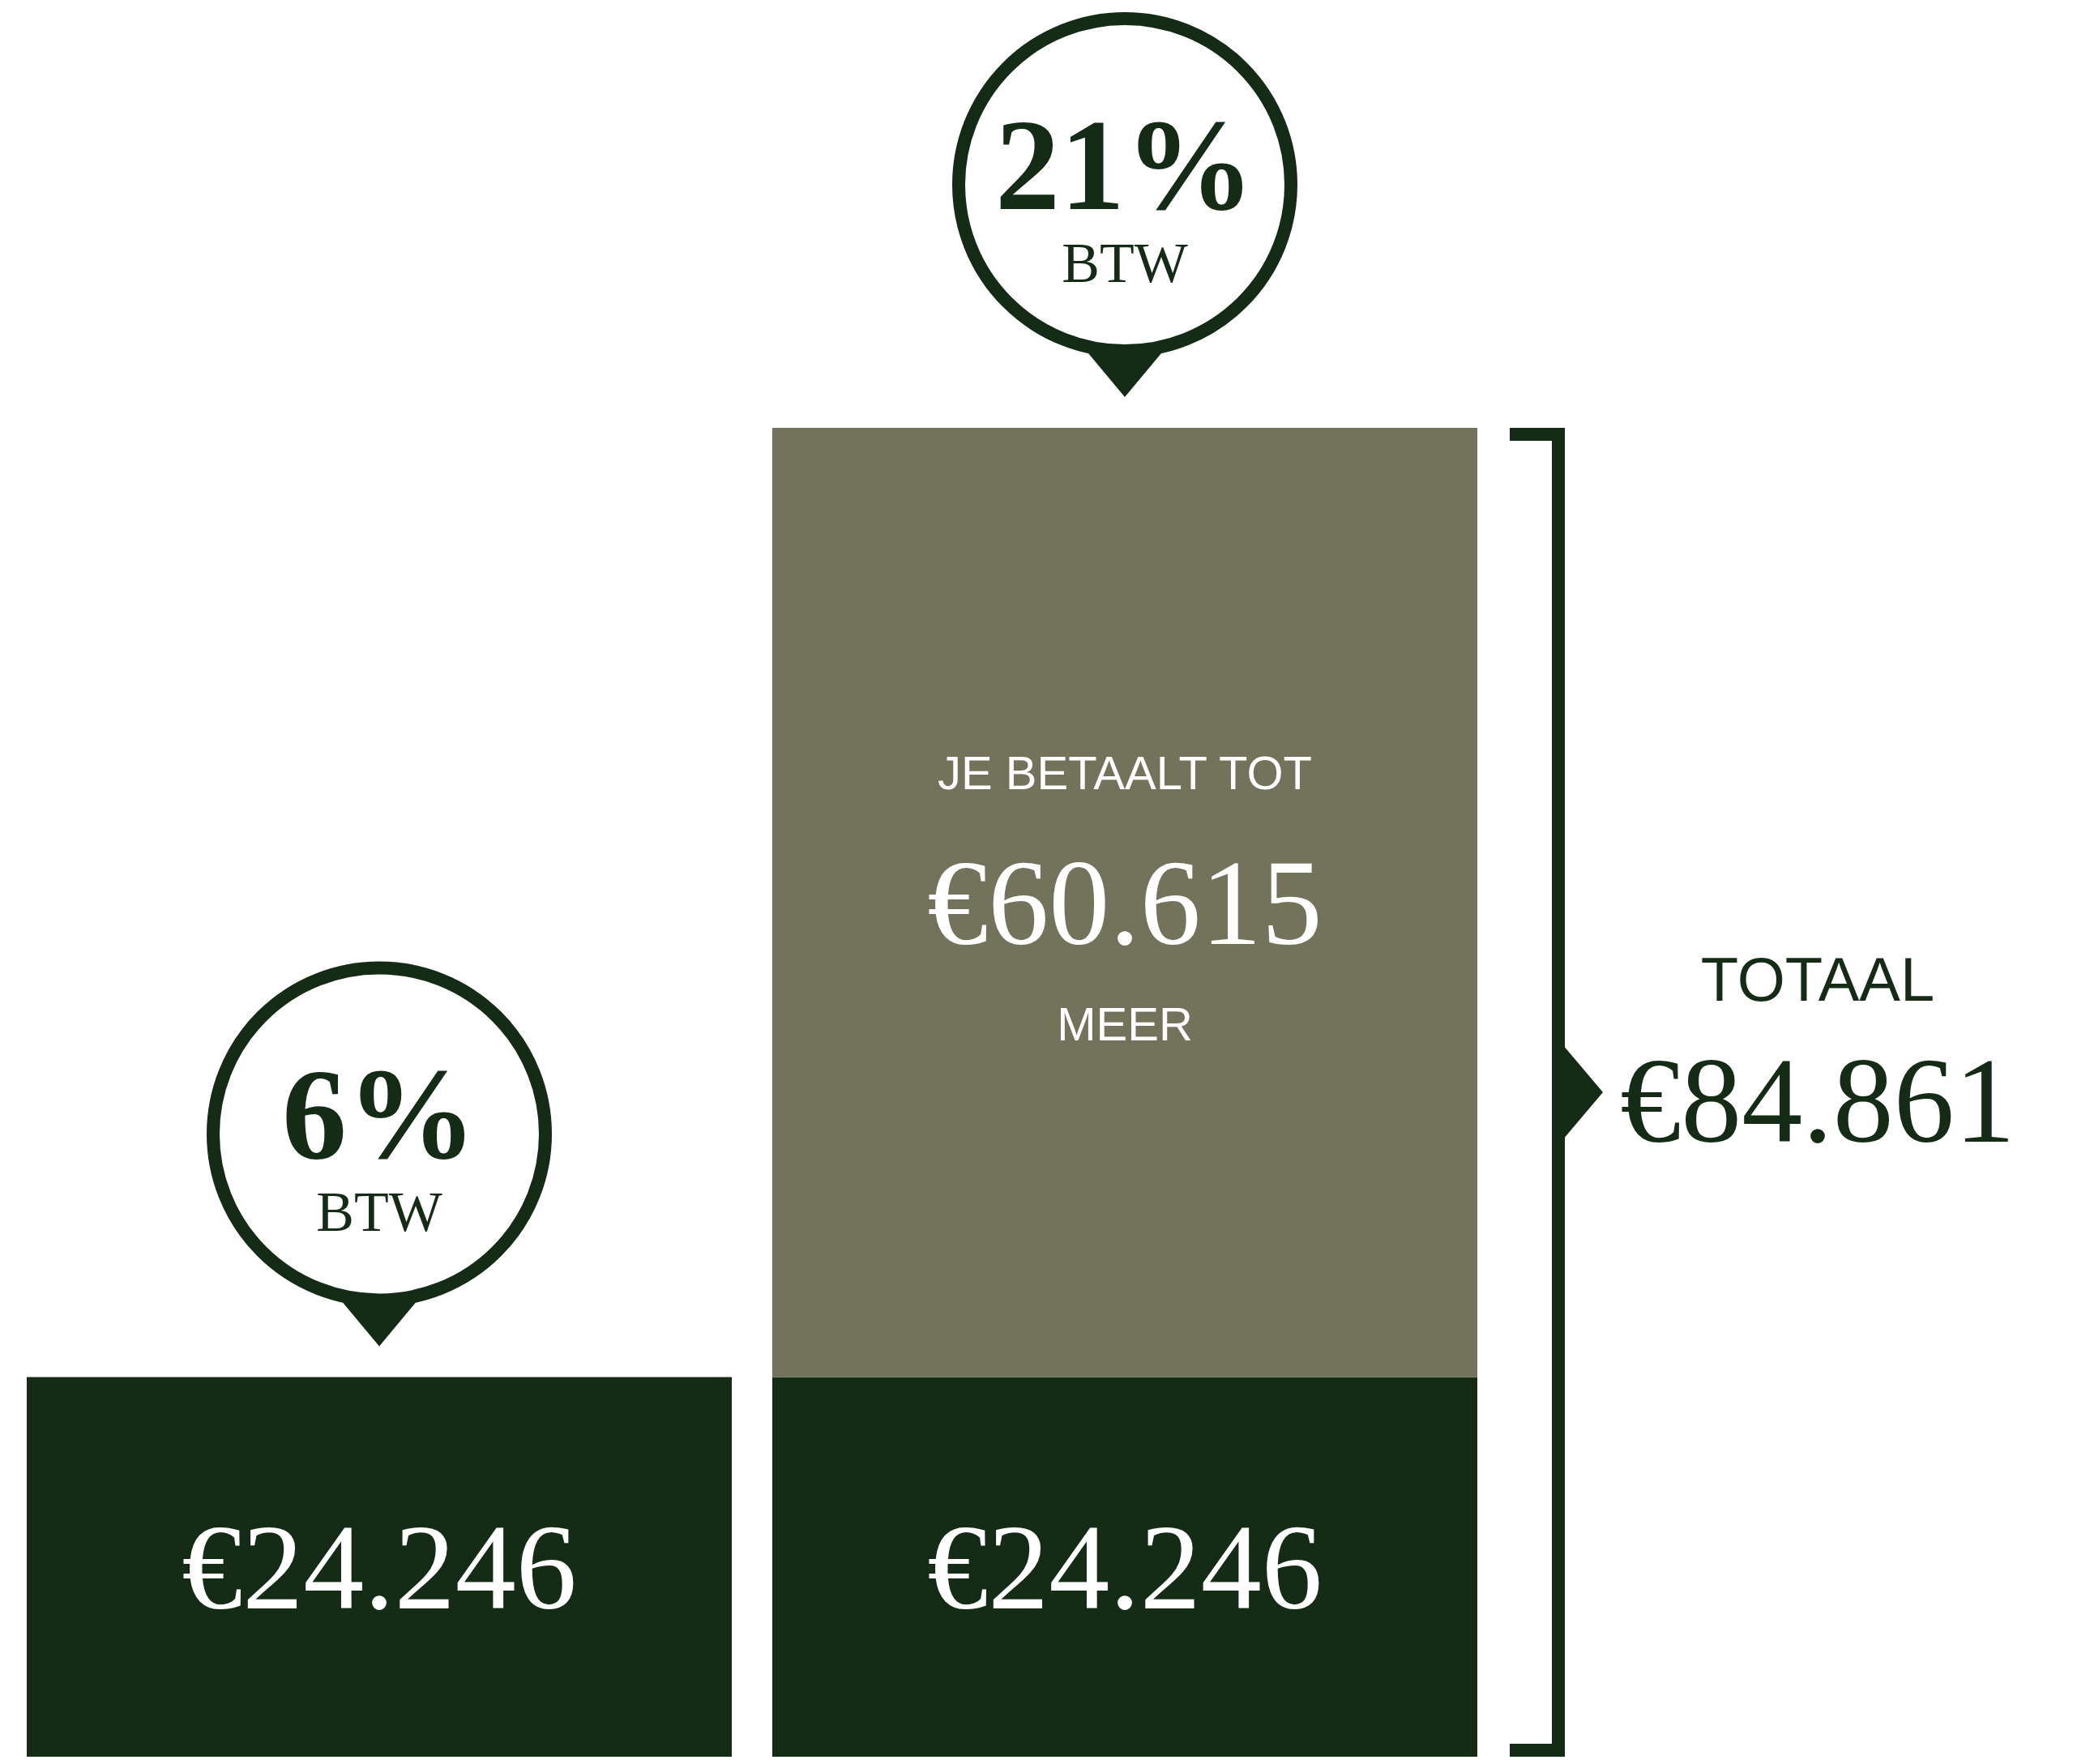 The width and height of the screenshot is (2077, 1764). What do you see at coordinates (1817, 1100) in the screenshot?
I see `total-label: €84.861` at bounding box center [1817, 1100].